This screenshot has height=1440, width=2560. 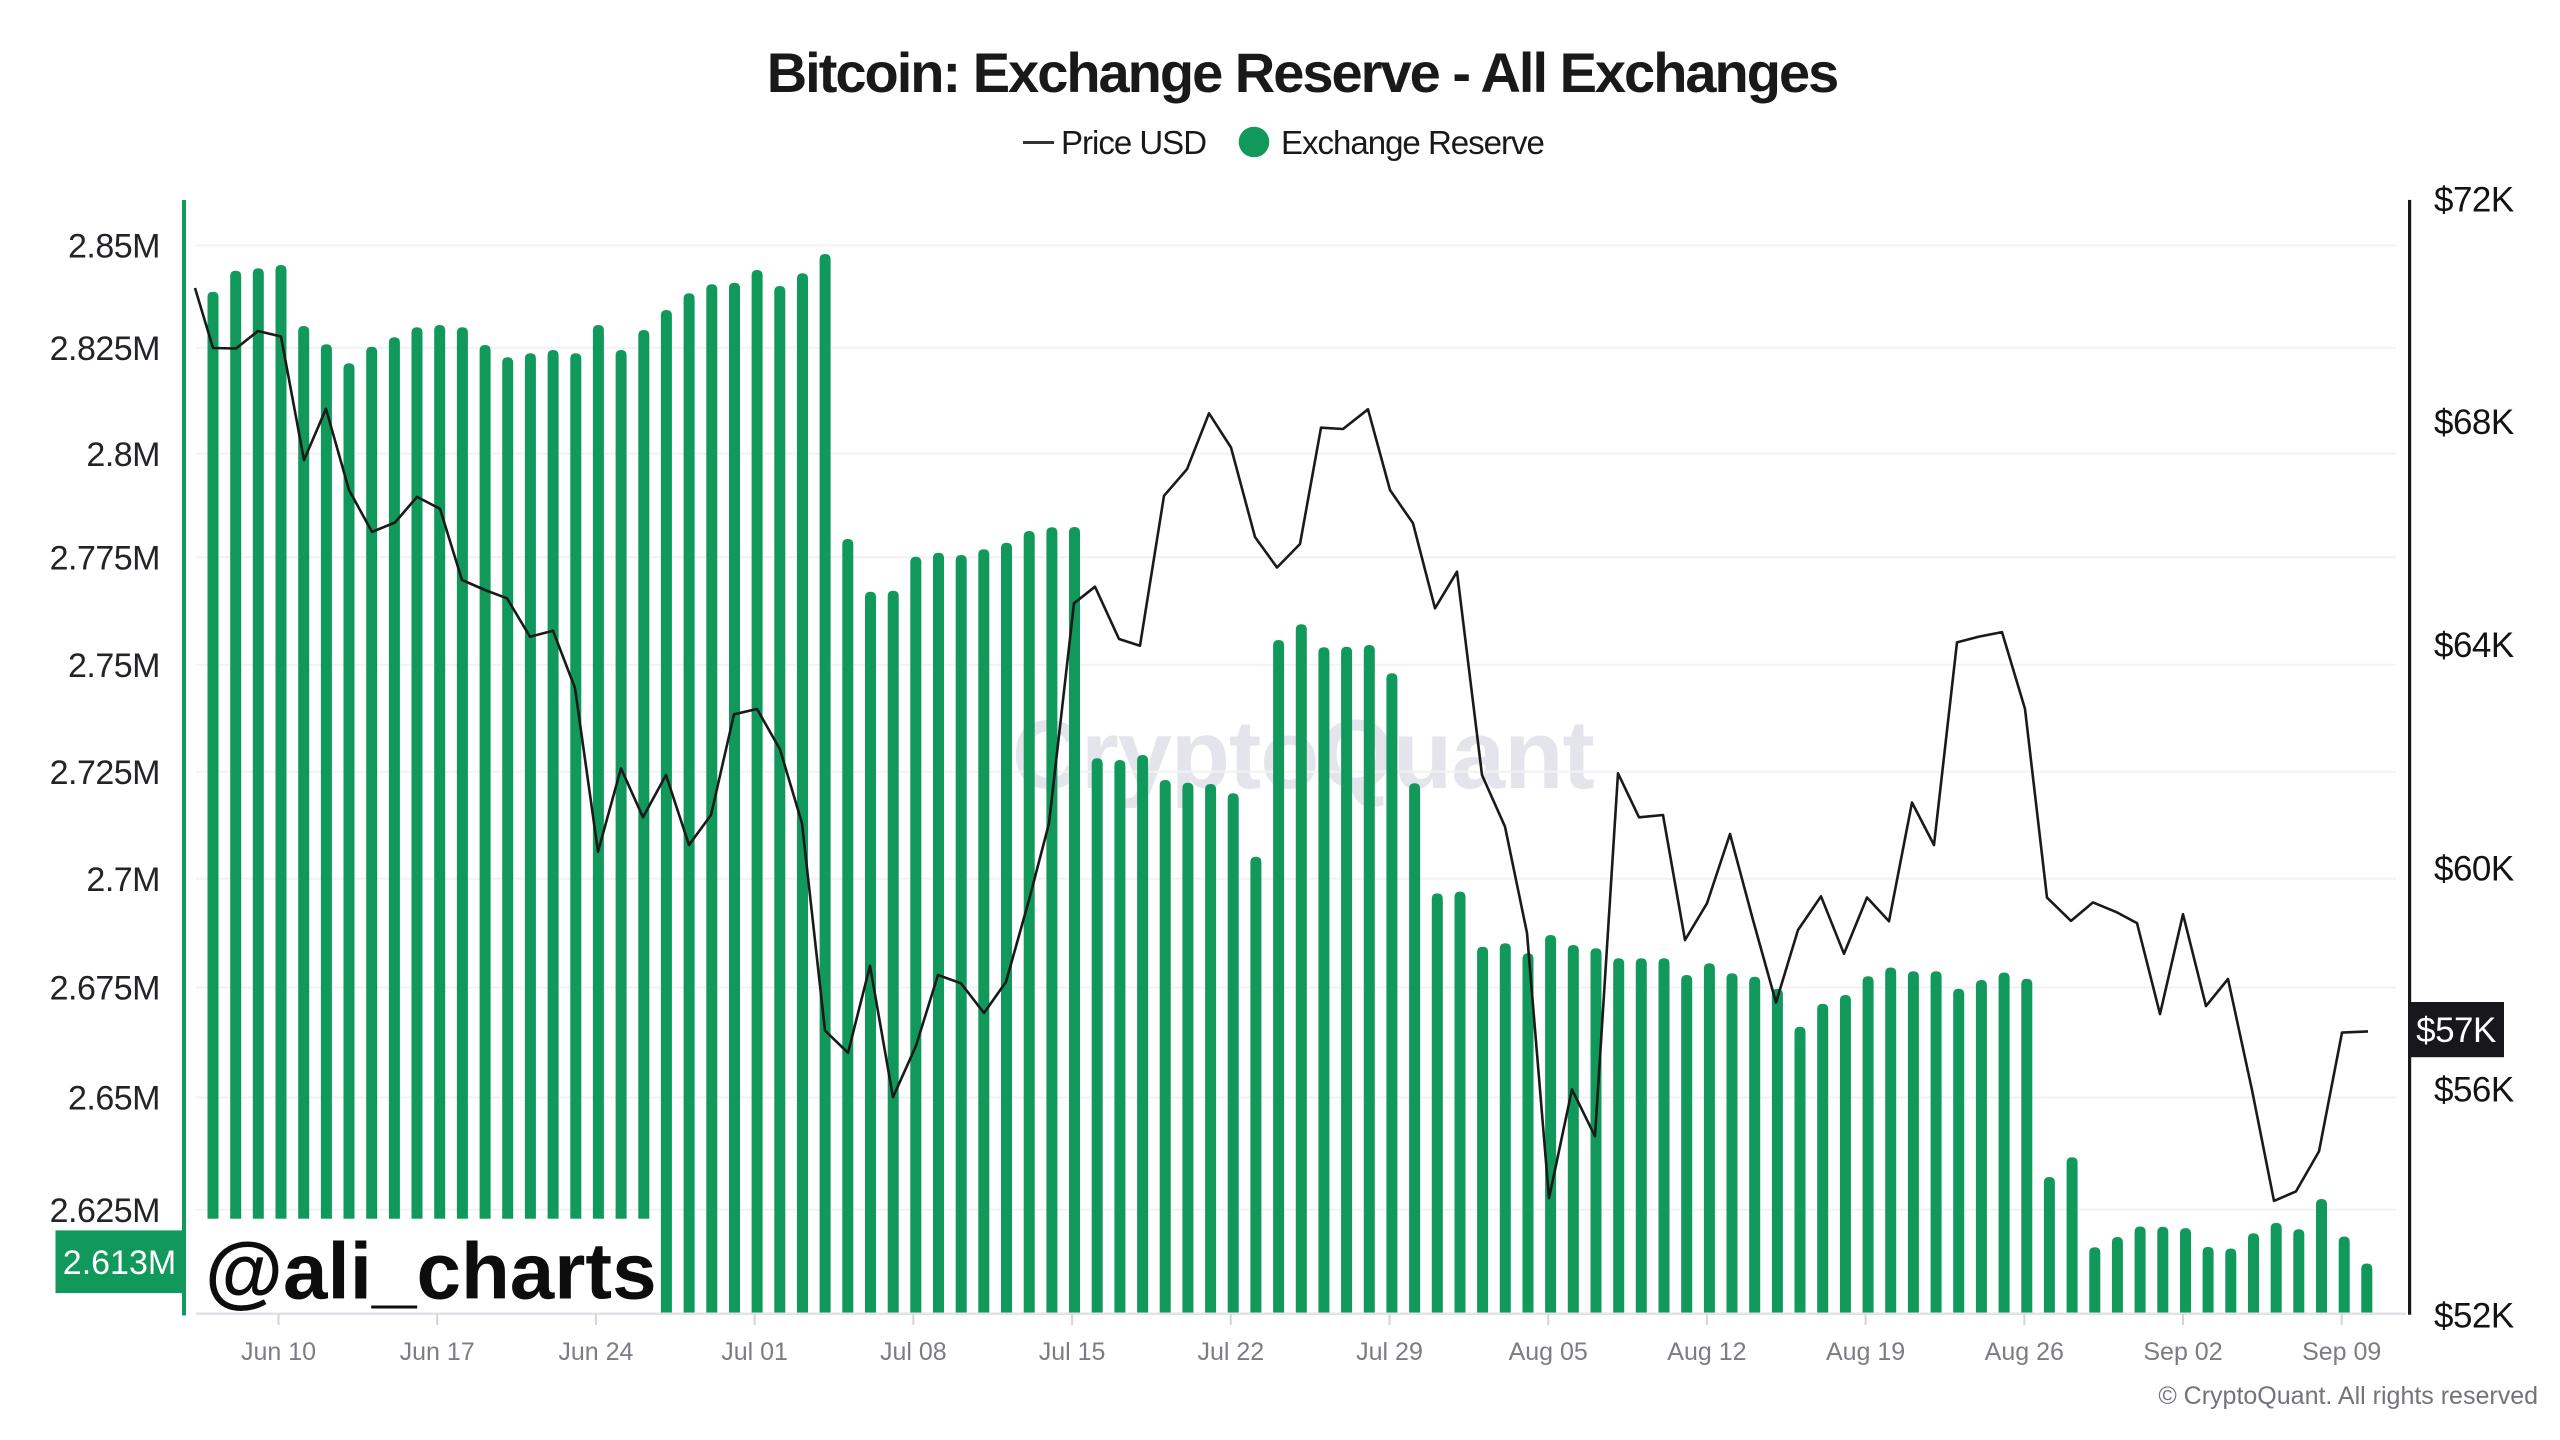 What do you see at coordinates (437, 1352) in the screenshot?
I see `svg-text: Jun 17` at bounding box center [437, 1352].